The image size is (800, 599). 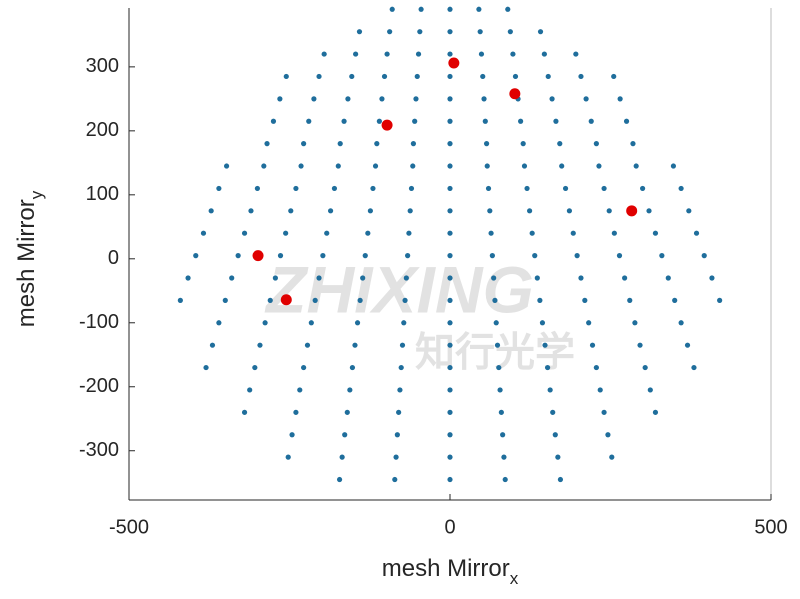 What do you see at coordinates (446, 568) in the screenshot?
I see `x-axis-label-text: mesh Mirror` at bounding box center [446, 568].